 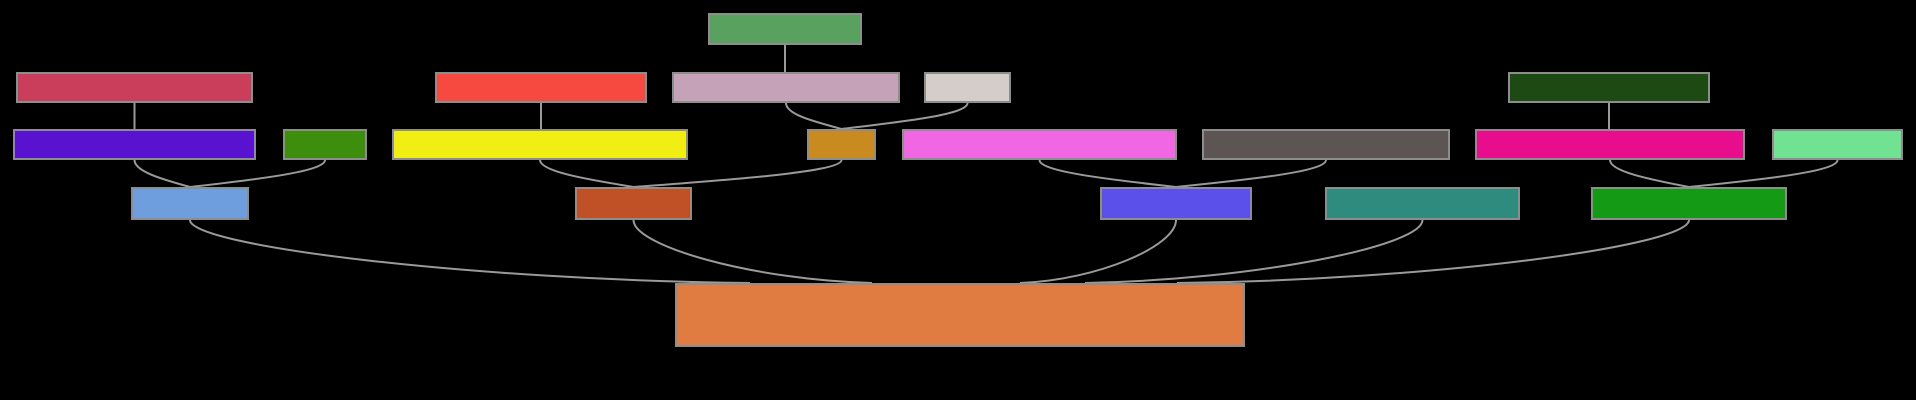 I want to click on edge-goldenrod-to-rust, so click(x=738, y=173).